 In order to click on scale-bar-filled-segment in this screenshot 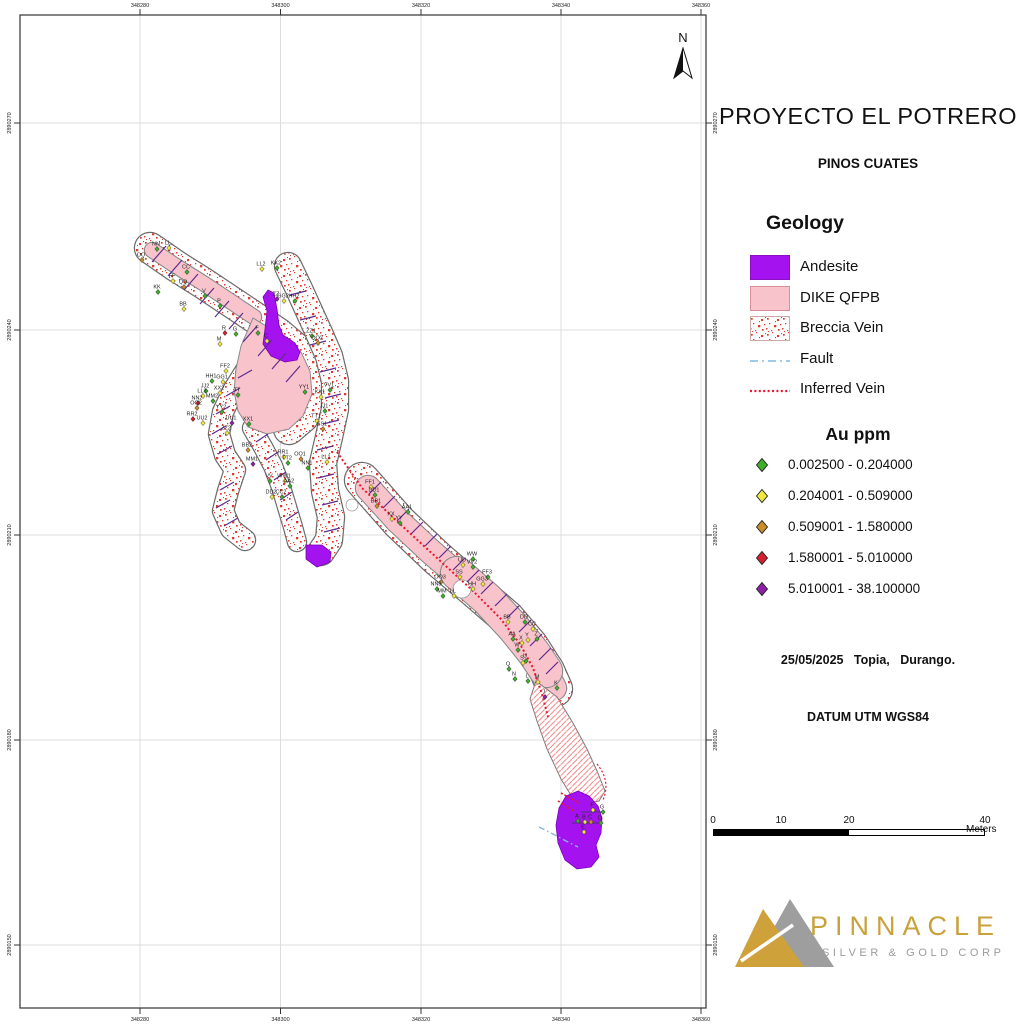, I will do `click(781, 832)`.